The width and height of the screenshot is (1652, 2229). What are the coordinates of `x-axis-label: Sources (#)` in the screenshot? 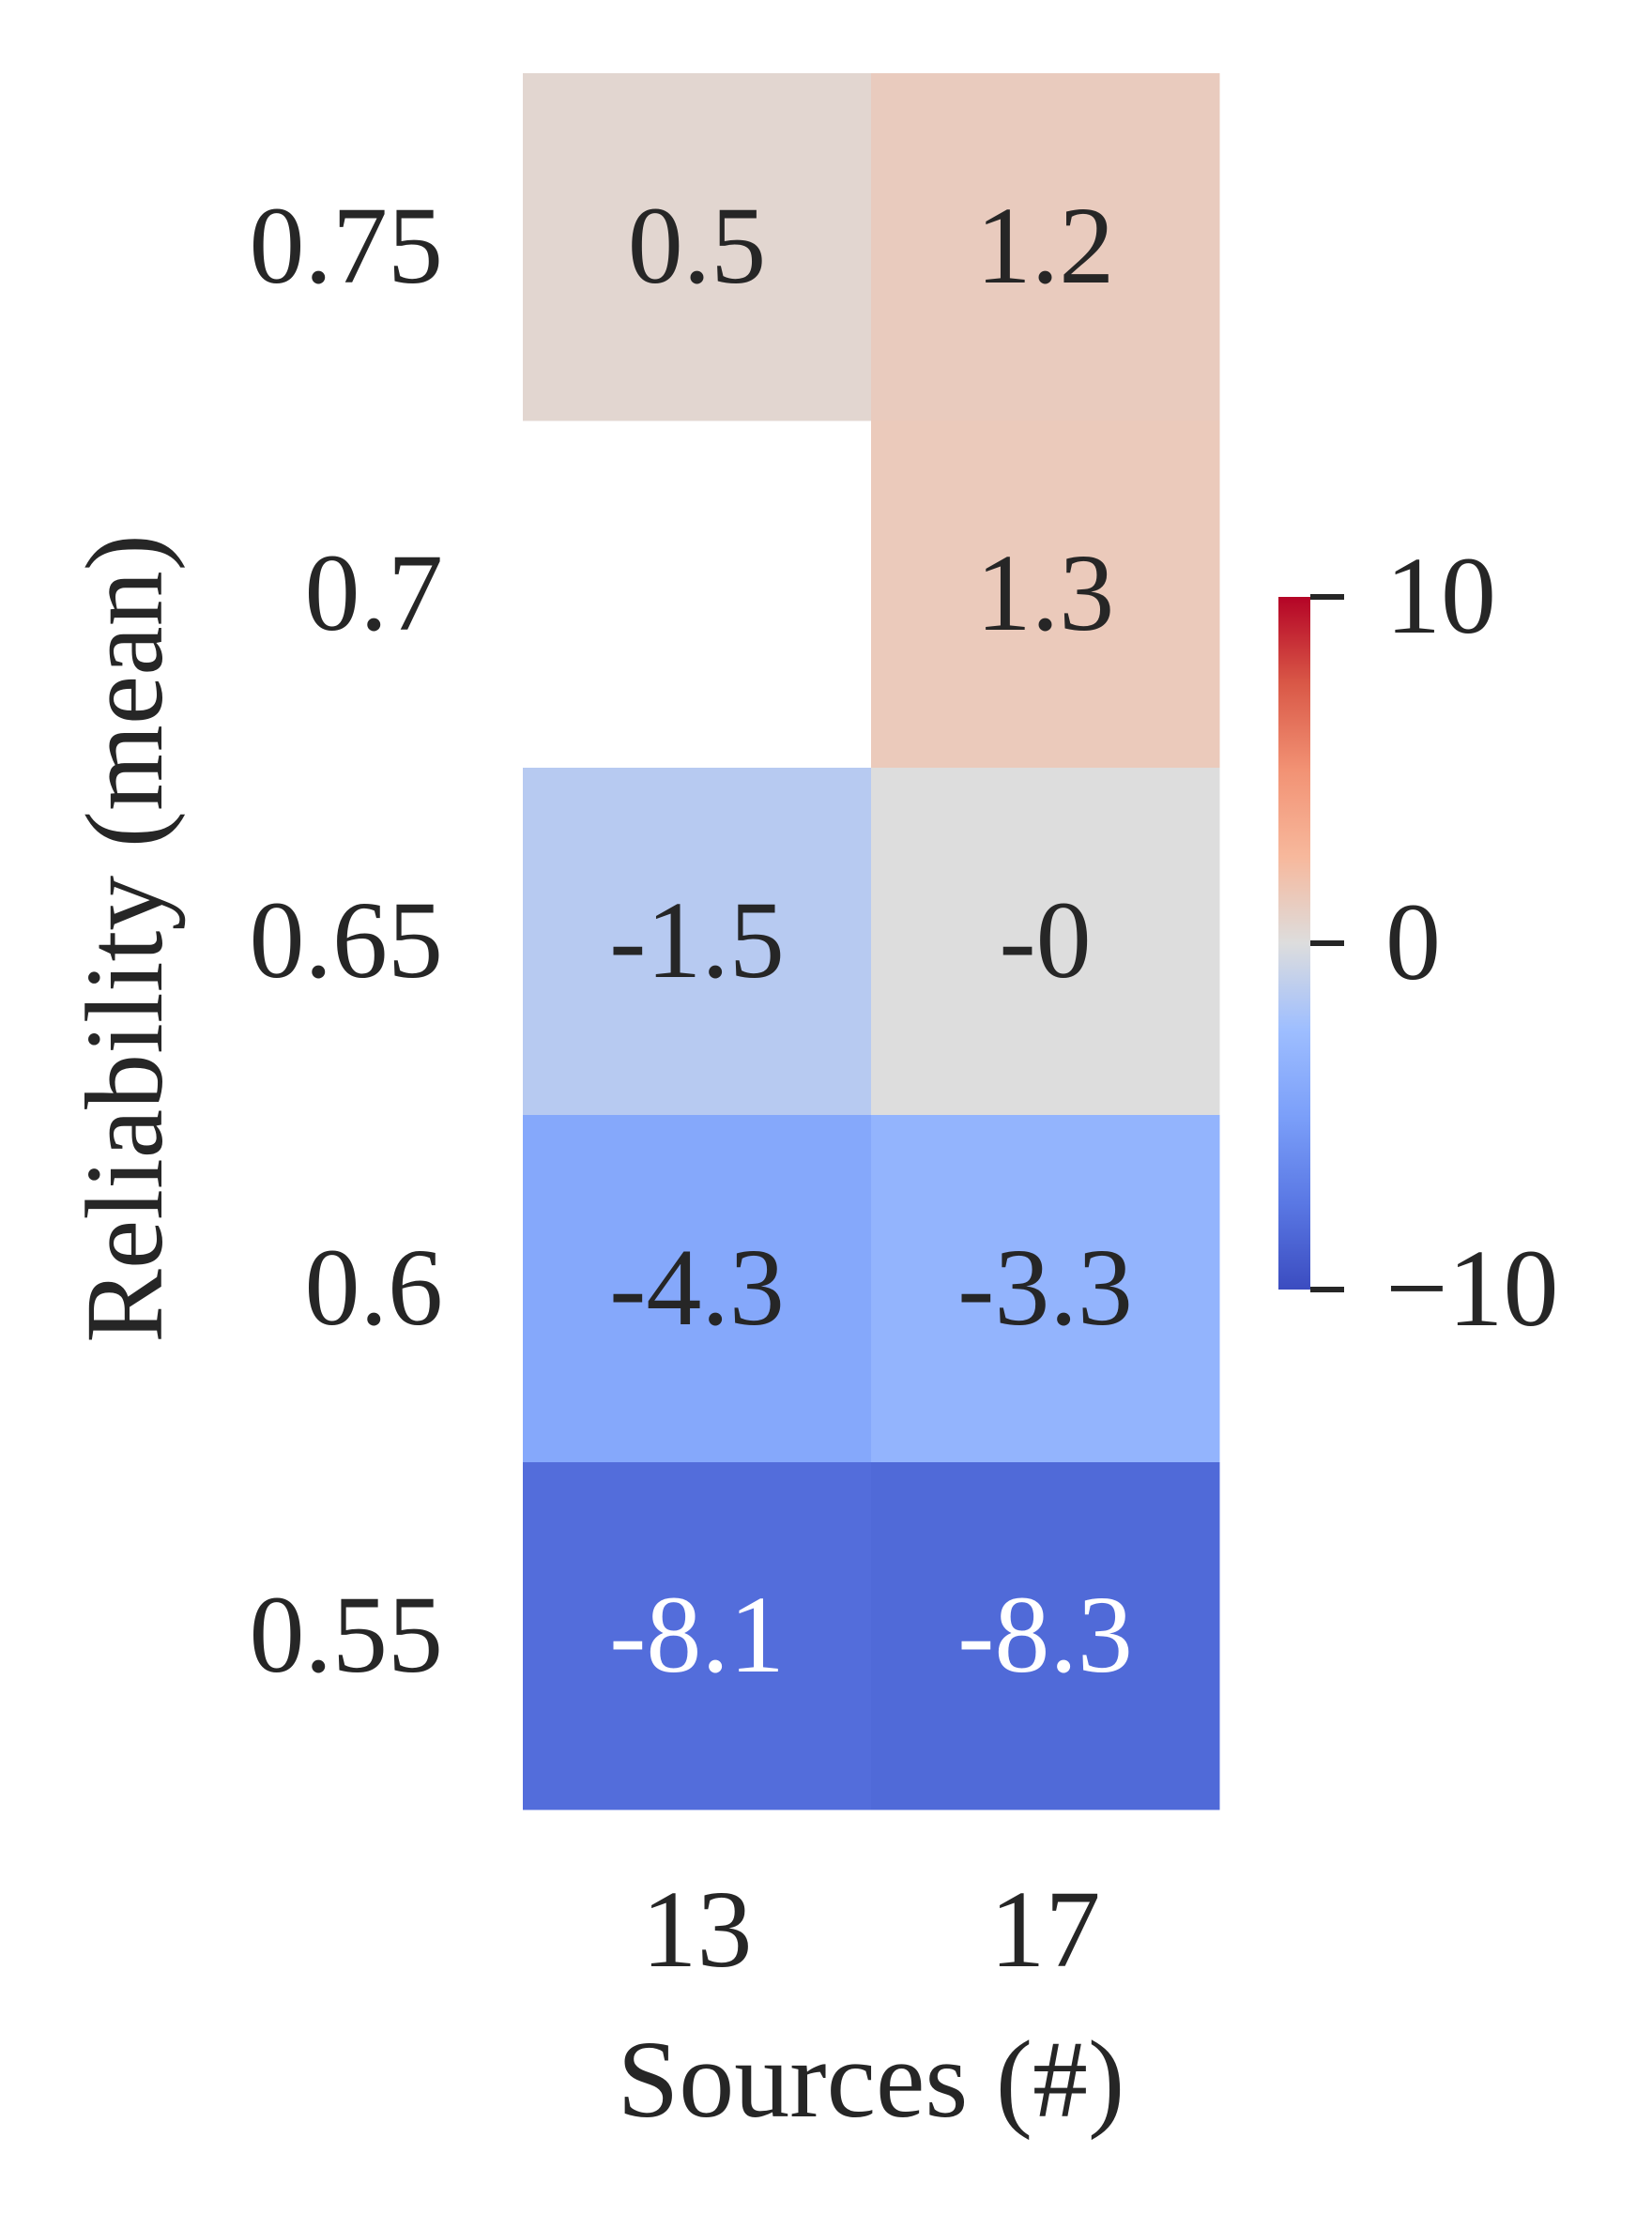 It's located at (871, 2079).